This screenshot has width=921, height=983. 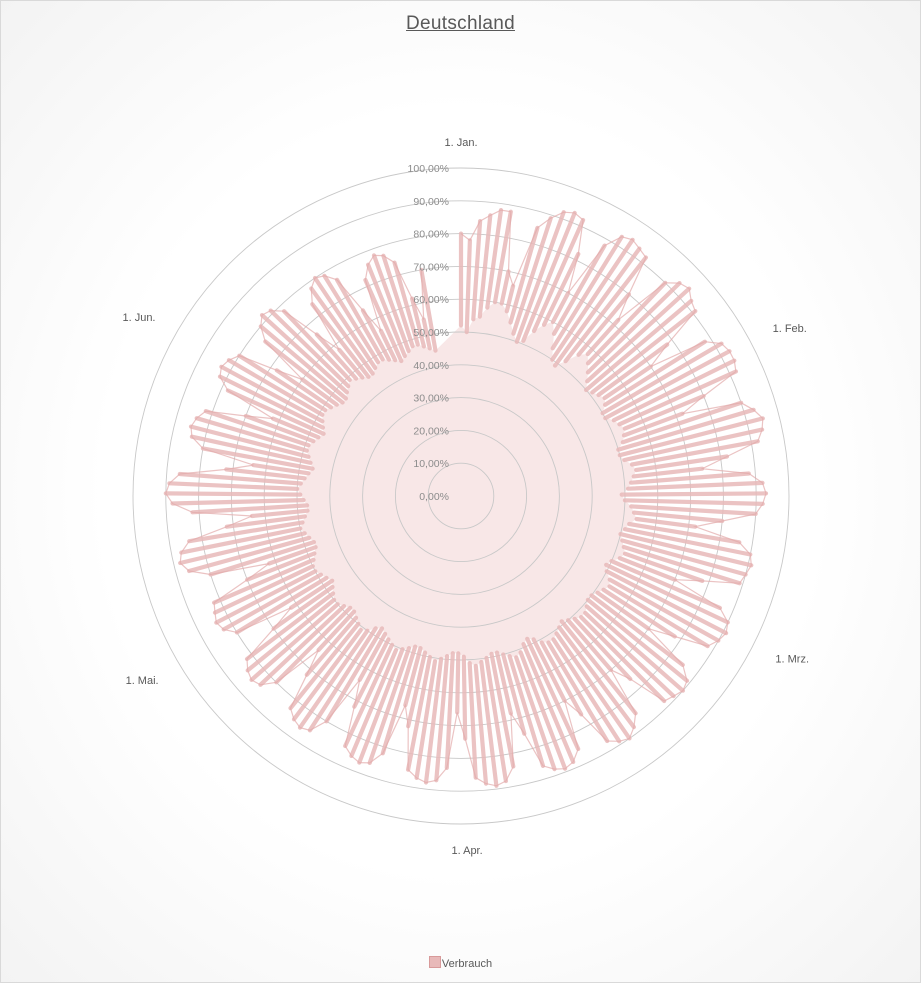 I want to click on r-tick-label-6: 60,00%, so click(x=431, y=300).